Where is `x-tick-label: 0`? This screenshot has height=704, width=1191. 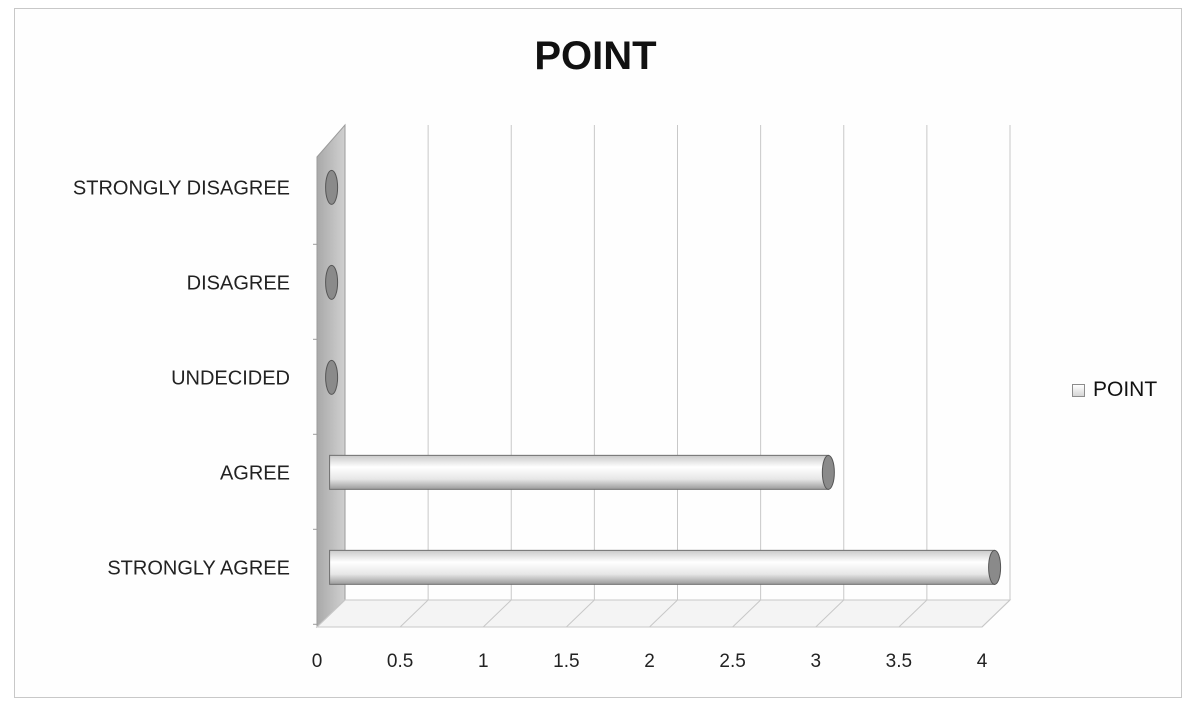 x-tick-label: 0 is located at coordinates (317, 661).